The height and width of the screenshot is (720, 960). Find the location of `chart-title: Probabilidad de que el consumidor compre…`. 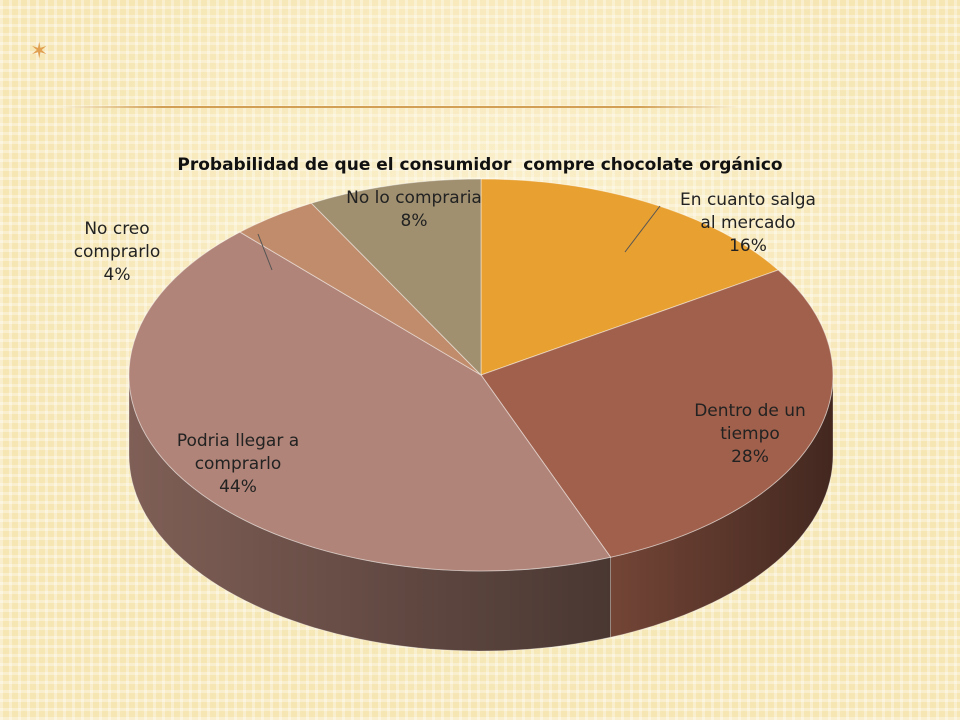

chart-title: Probabilidad de que el consumidor compre… is located at coordinates (479, 165).